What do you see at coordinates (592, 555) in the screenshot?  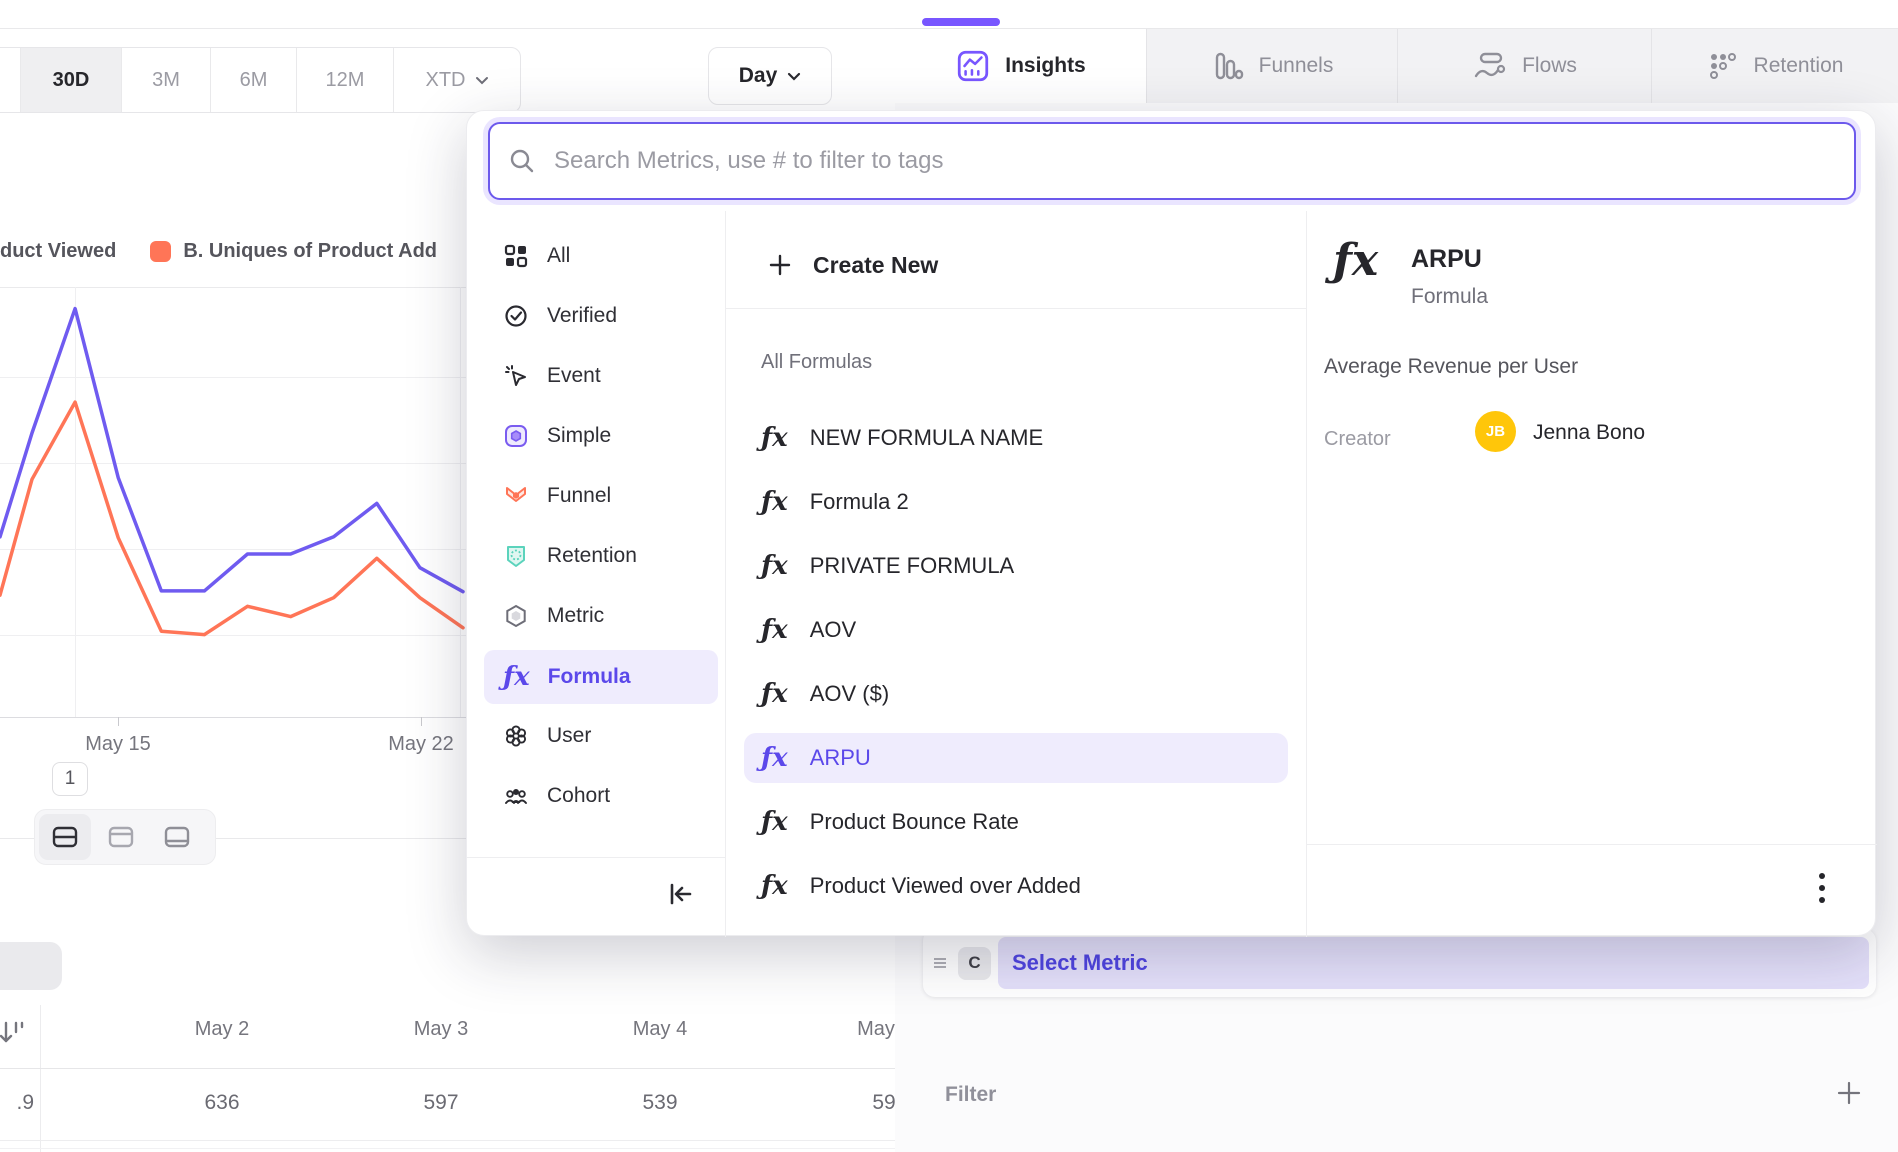 I see `category-label: Retention` at bounding box center [592, 555].